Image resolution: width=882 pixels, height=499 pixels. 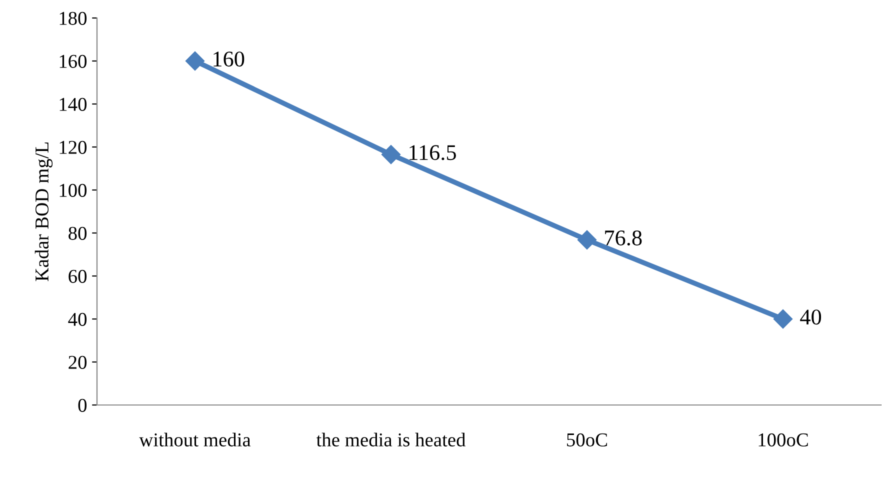 I want to click on y-axis-title: Kadar BOD mg/L, so click(x=43, y=212).